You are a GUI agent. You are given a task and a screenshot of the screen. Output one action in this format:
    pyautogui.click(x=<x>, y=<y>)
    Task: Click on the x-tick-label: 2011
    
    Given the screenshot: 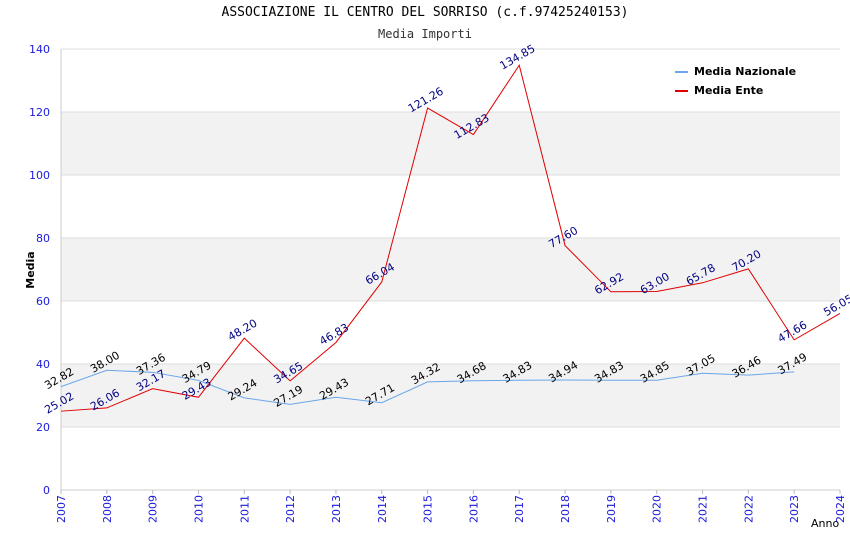 What is the action you would take?
    pyautogui.click(x=244, y=509)
    